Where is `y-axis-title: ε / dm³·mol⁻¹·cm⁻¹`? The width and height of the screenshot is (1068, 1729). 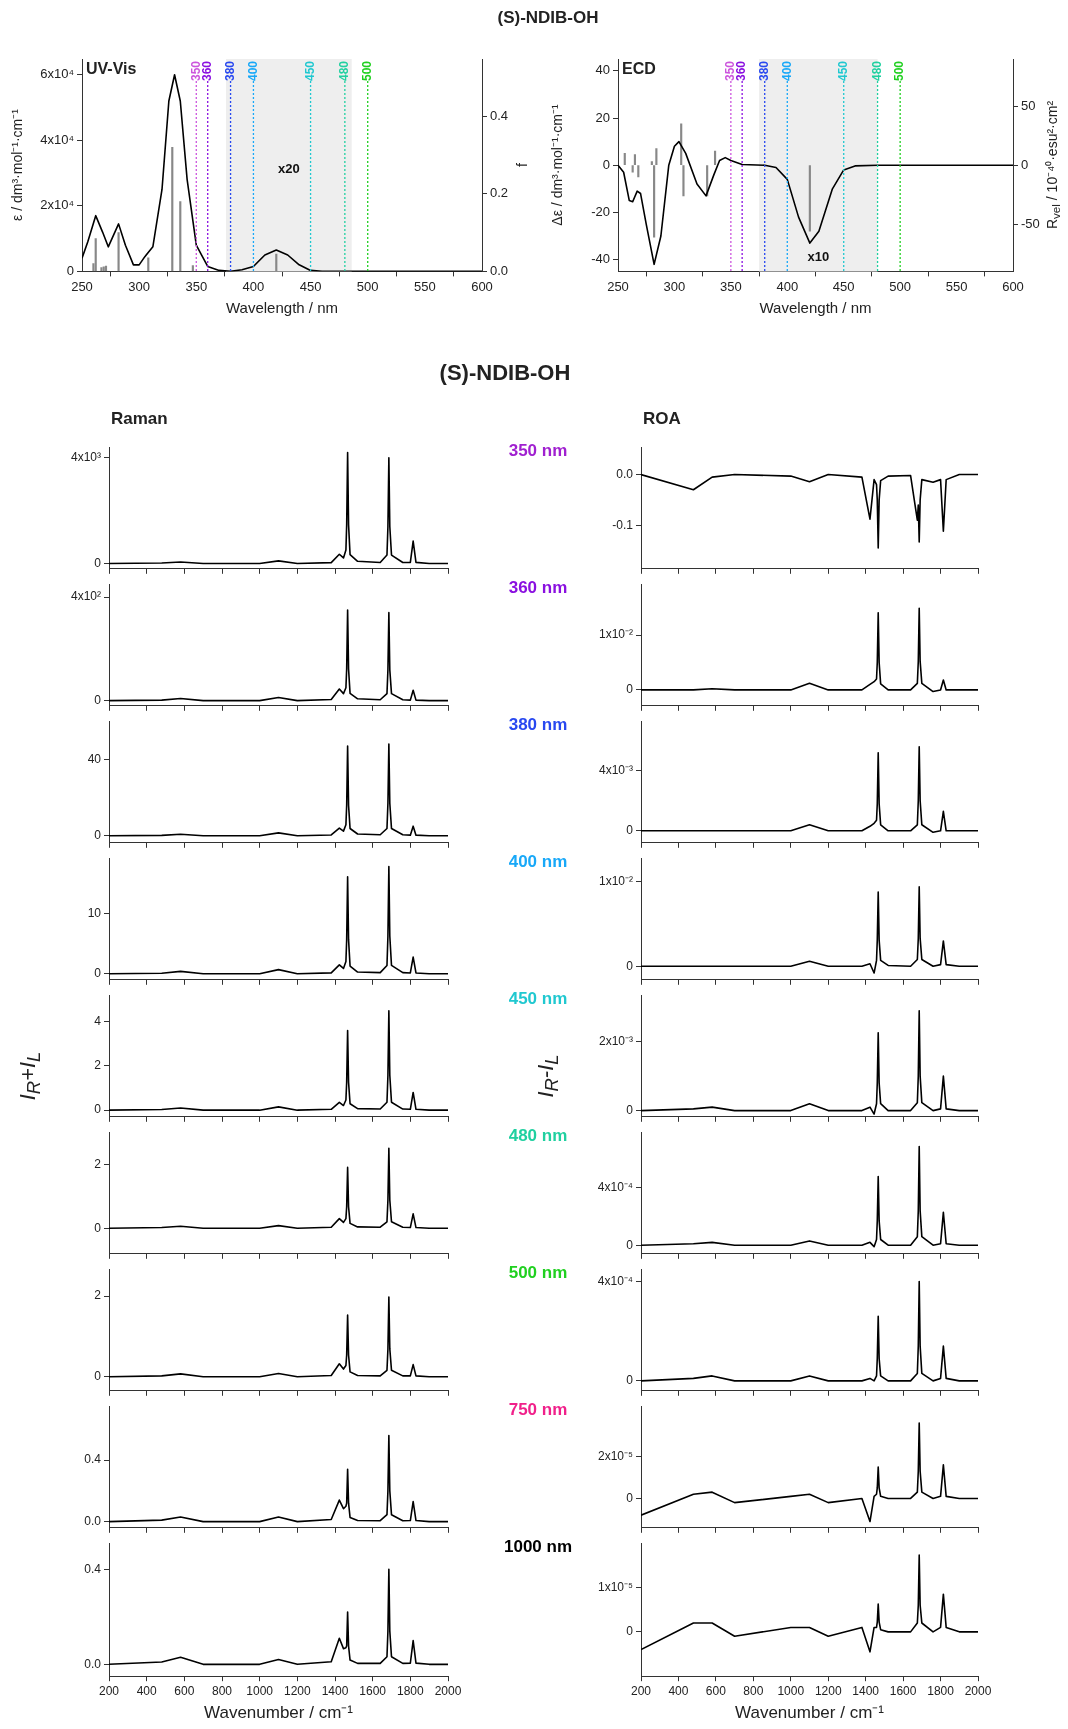 y-axis-title: ε / dm³·mol⁻¹·cm⁻¹ is located at coordinates (16, 165).